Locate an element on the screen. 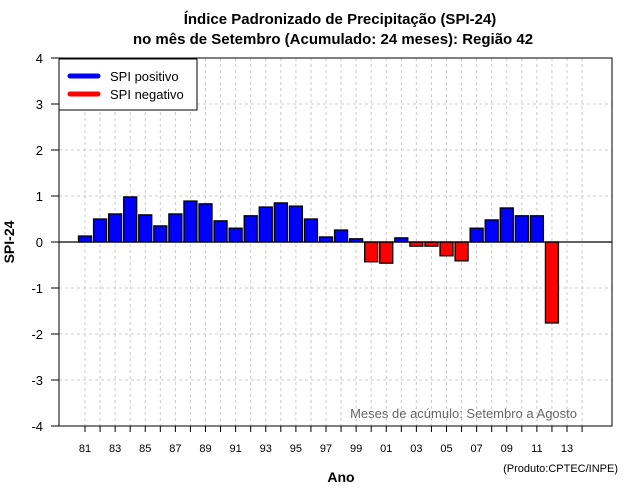  legend-label-positive: SPI positivo is located at coordinates (144, 76).